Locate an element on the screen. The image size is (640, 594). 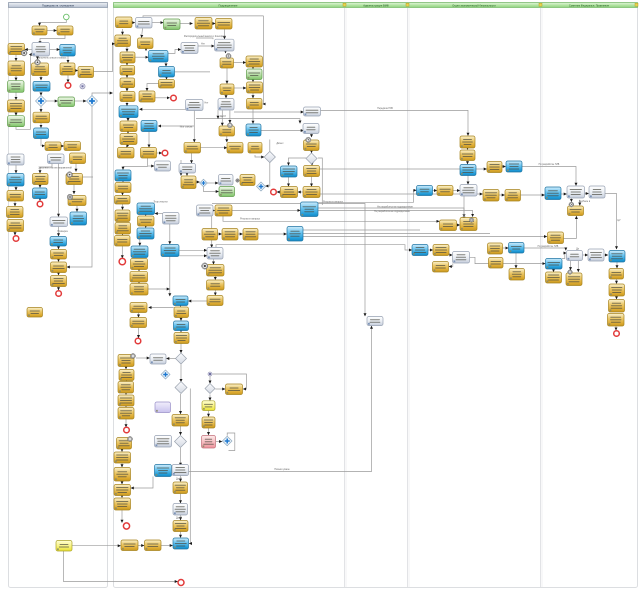
svg-text: Письмо умное is located at coordinates (282, 470).